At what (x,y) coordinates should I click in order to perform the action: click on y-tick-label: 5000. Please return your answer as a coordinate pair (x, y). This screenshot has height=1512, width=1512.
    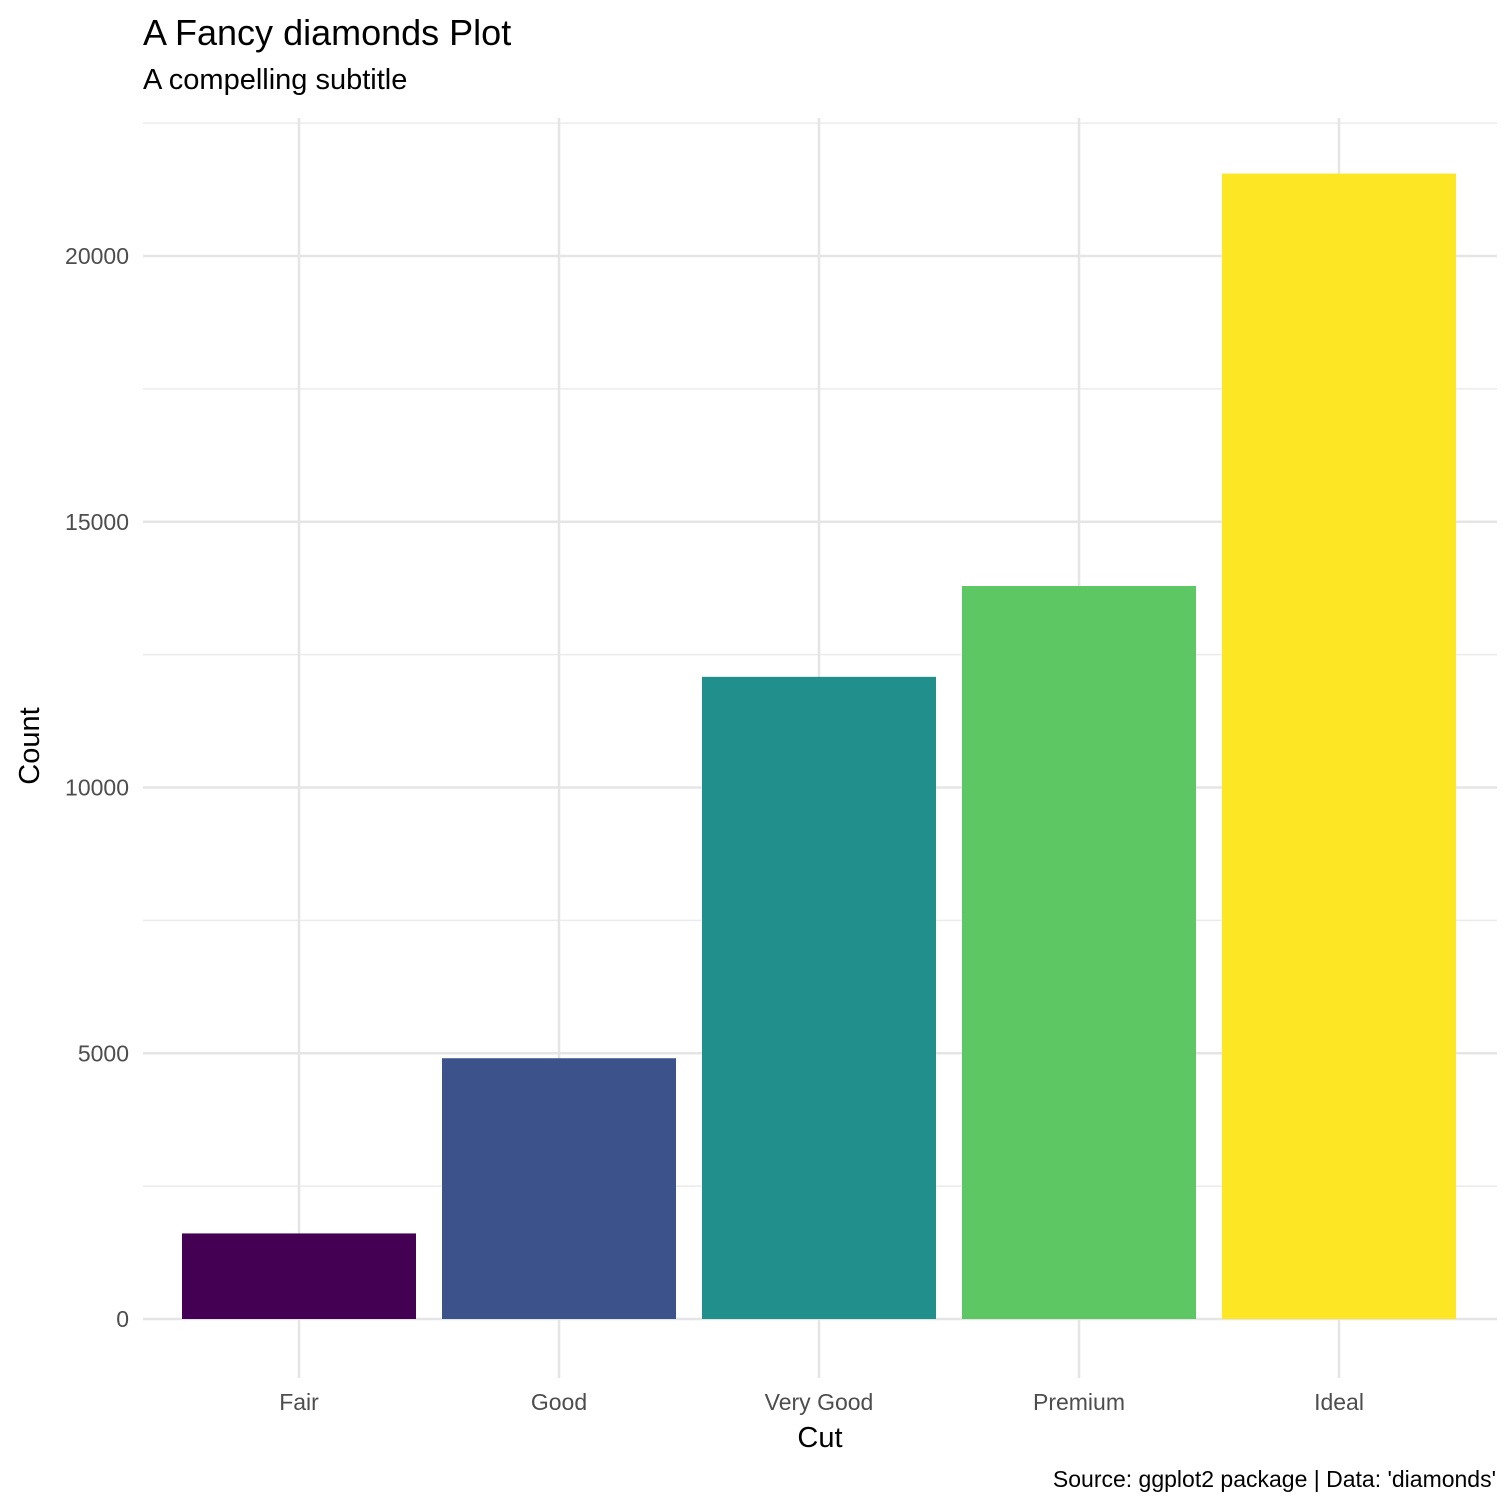
    Looking at the image, I should click on (103, 1053).